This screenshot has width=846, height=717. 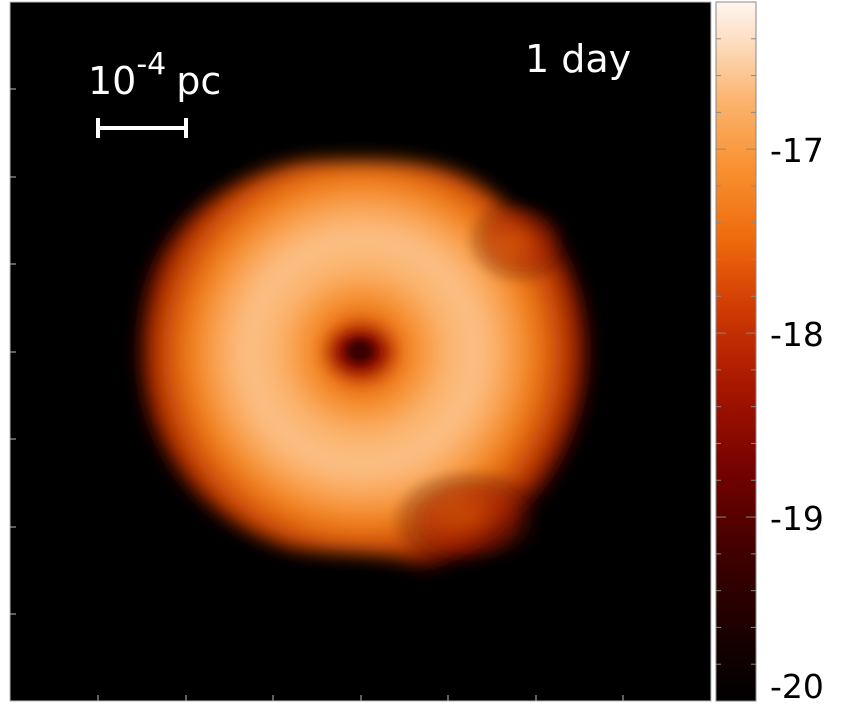 I want to click on time-label: 1 day, so click(x=578, y=59).